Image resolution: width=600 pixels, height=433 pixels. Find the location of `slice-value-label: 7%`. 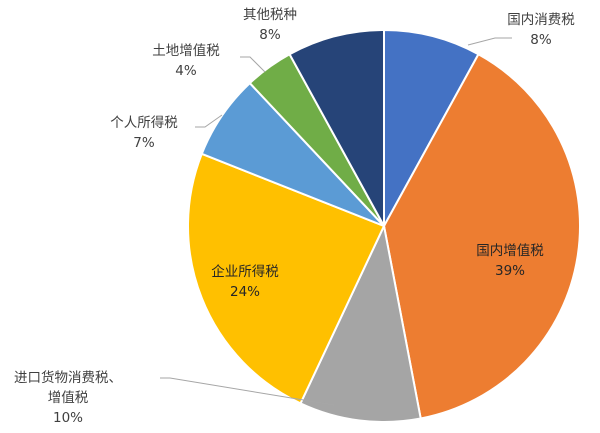

slice-value-label: 7% is located at coordinates (144, 143).